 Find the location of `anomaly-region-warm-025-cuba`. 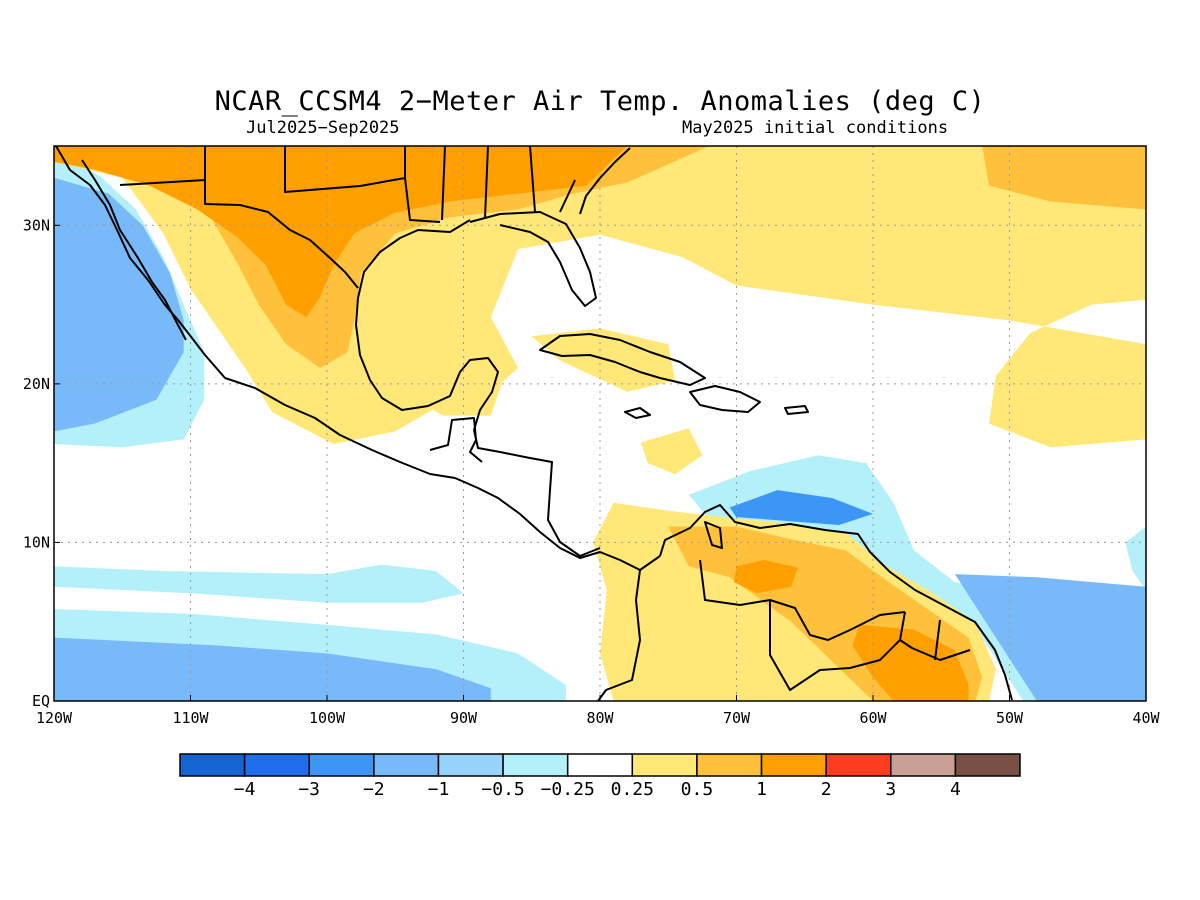

anomaly-region-warm-025-cuba is located at coordinates (603, 360).